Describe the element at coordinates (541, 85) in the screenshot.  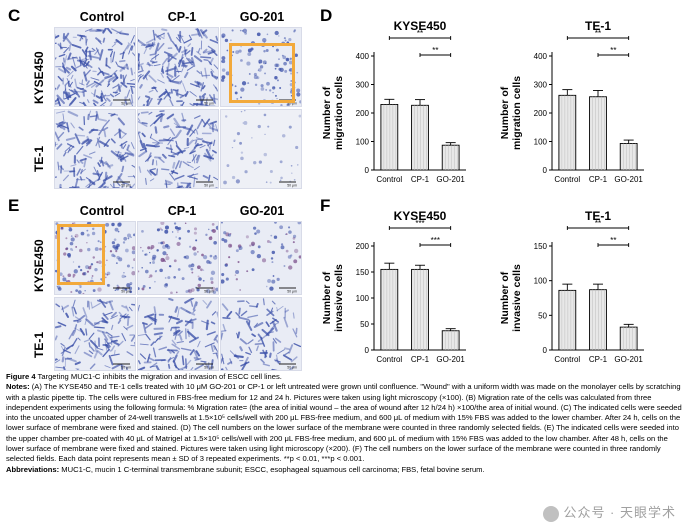
I see `y-tick-label: 300` at that location.